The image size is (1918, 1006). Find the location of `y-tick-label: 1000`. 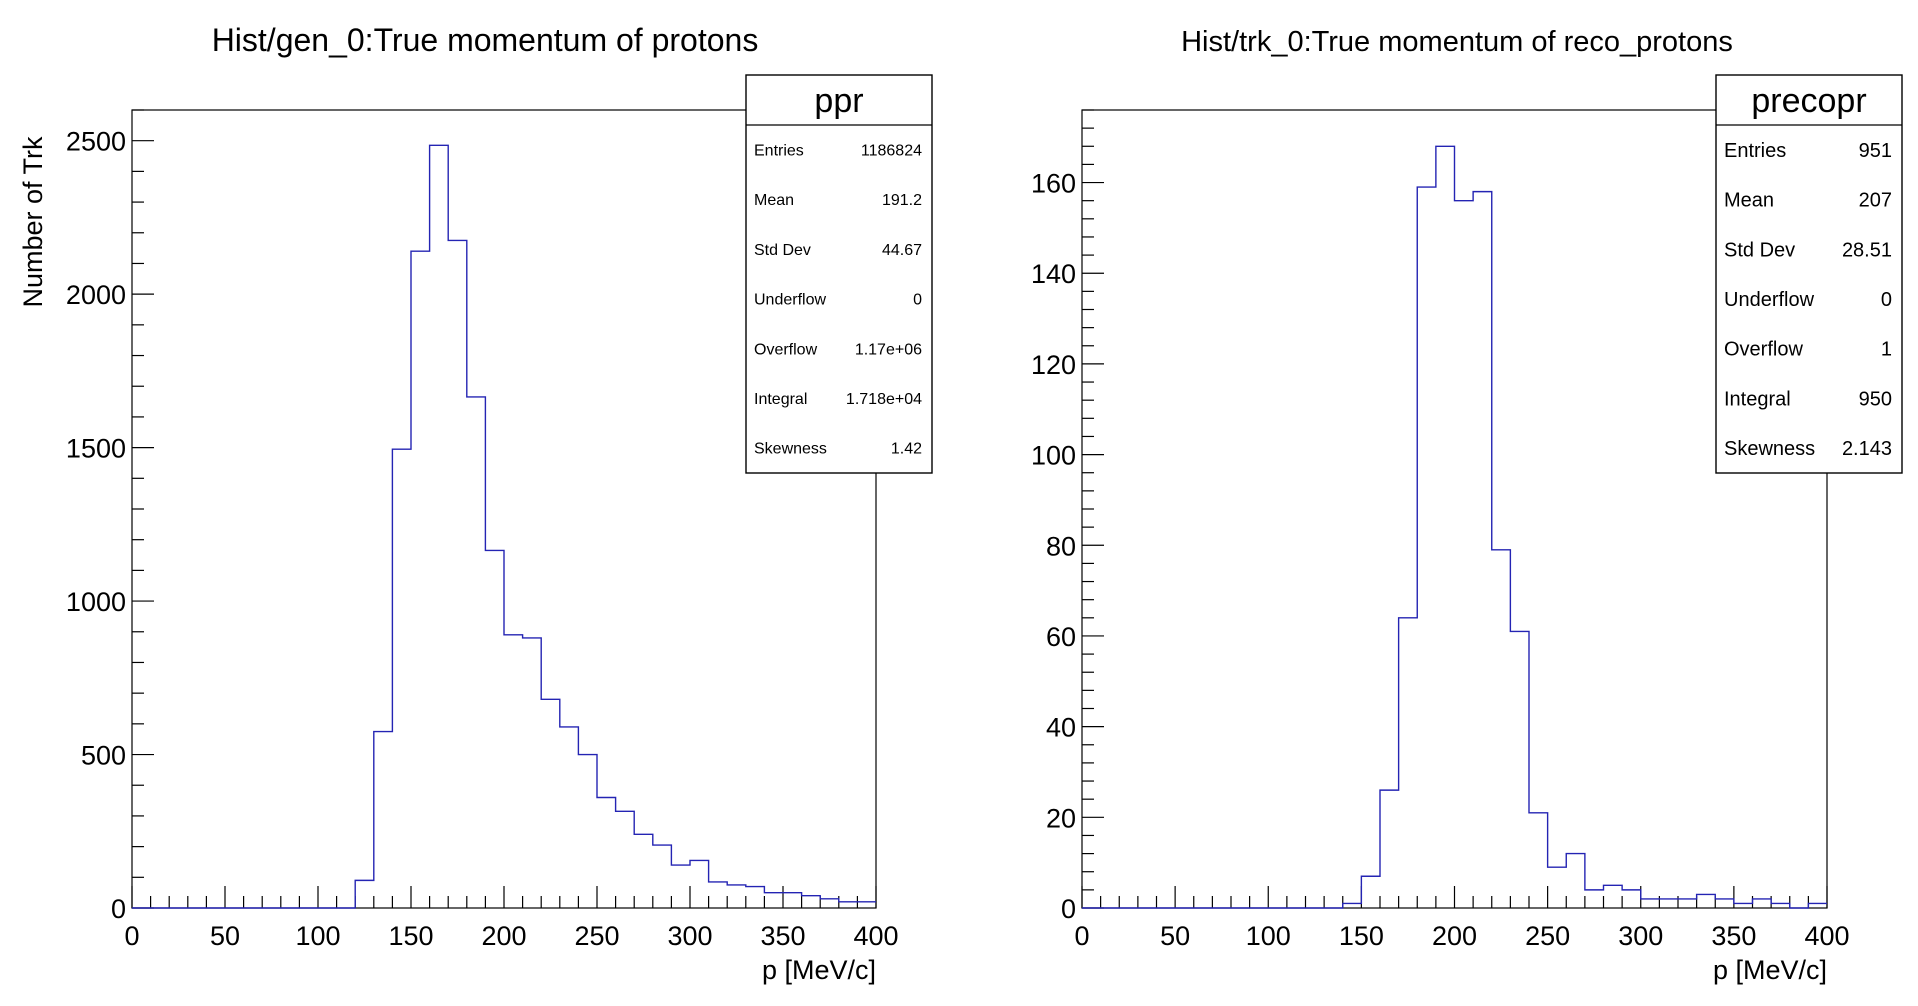

y-tick-label: 1000 is located at coordinates (96, 602).